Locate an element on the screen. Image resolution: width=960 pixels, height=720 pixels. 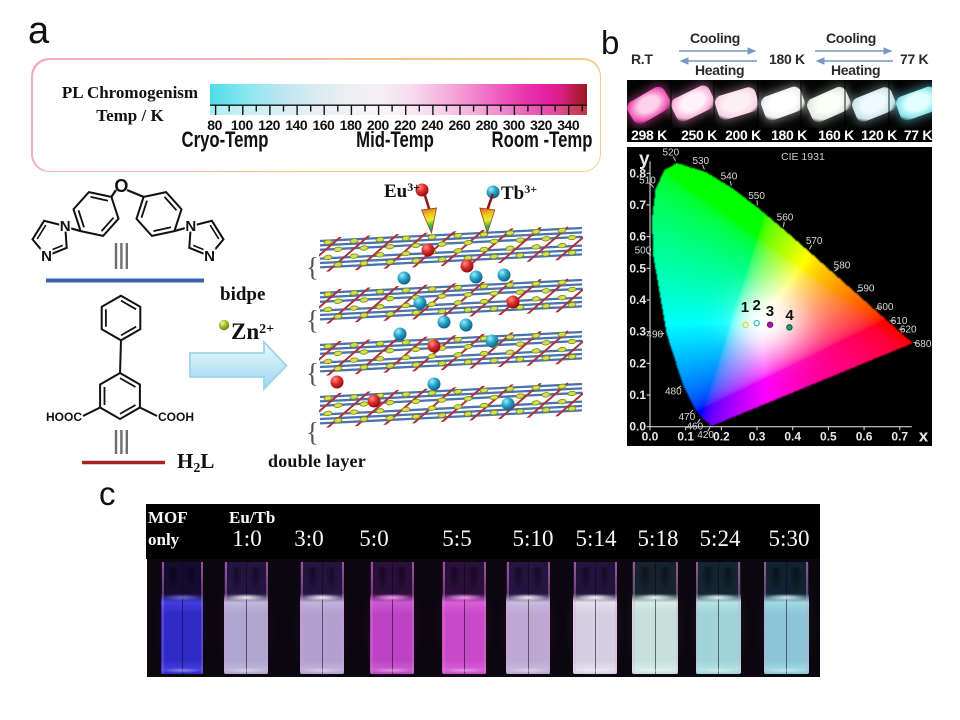
svg-text: 4 is located at coordinates (789, 315).